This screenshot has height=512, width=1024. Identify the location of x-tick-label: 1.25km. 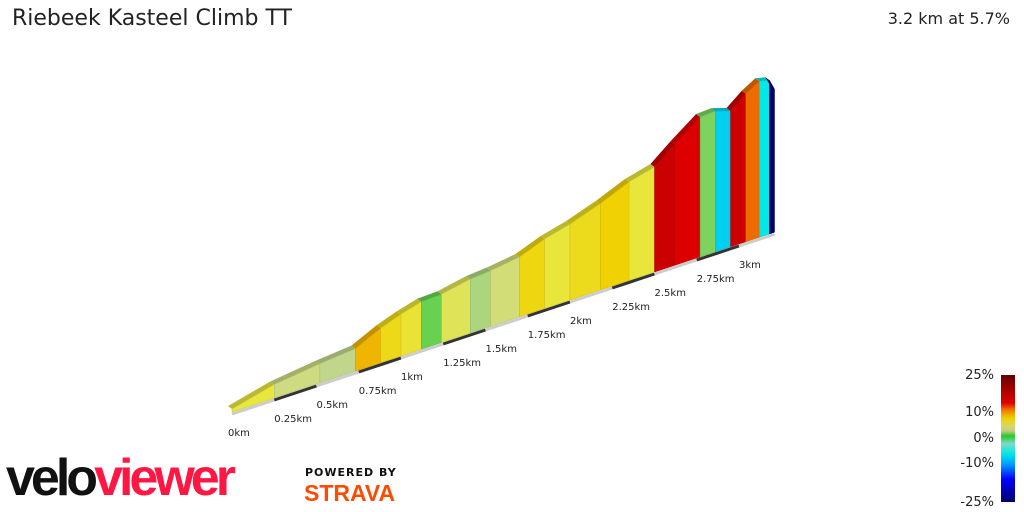
(462, 363).